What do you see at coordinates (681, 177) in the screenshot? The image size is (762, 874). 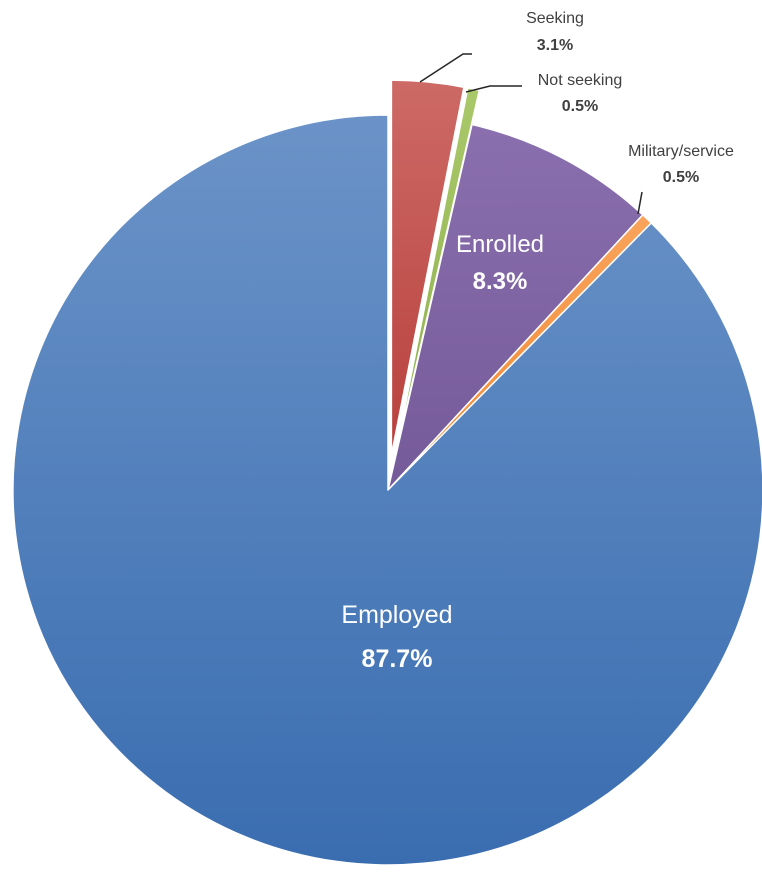 I see `slice-value-military-service: 0.5%` at bounding box center [681, 177].